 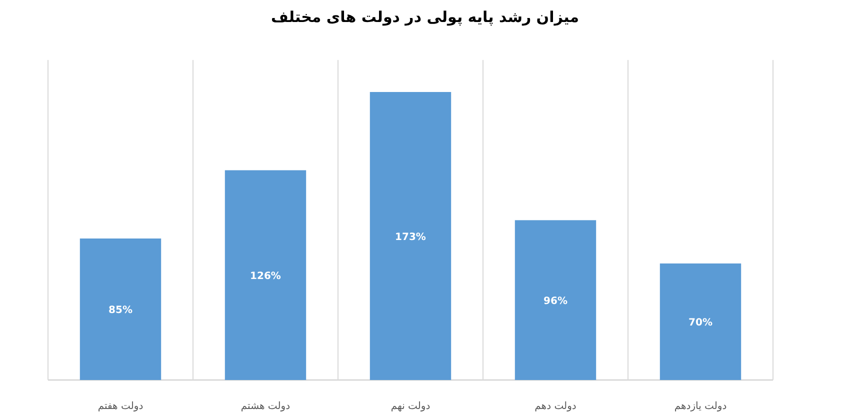 I want to click on x-tick-label: دولت نهم, so click(x=410, y=406).